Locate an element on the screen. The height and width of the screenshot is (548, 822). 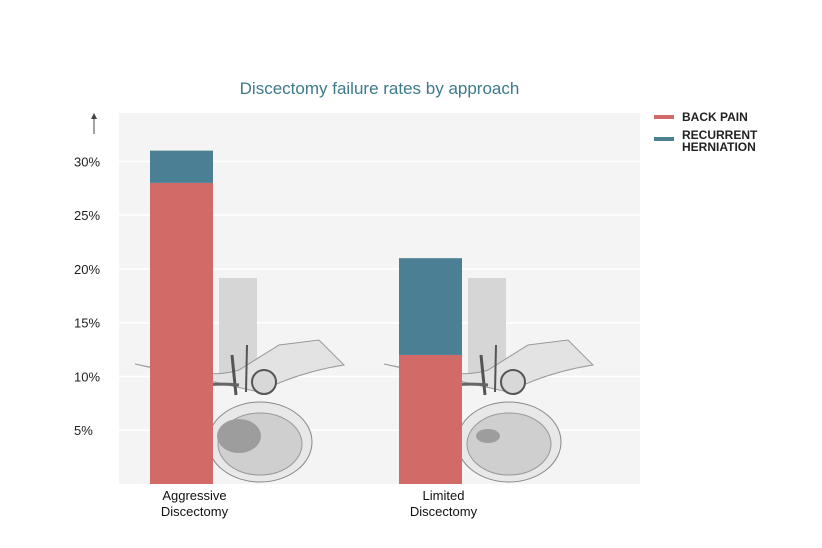
y-tick-label: 5% is located at coordinates (83, 430).